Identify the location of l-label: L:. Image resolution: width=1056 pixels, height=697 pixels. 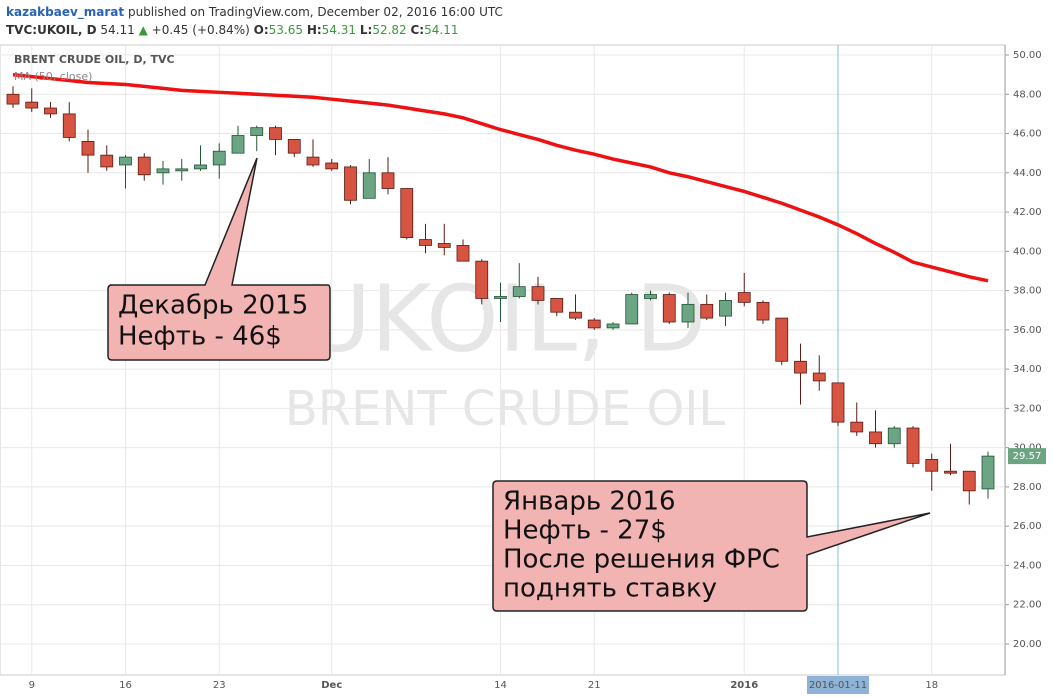
(366, 30).